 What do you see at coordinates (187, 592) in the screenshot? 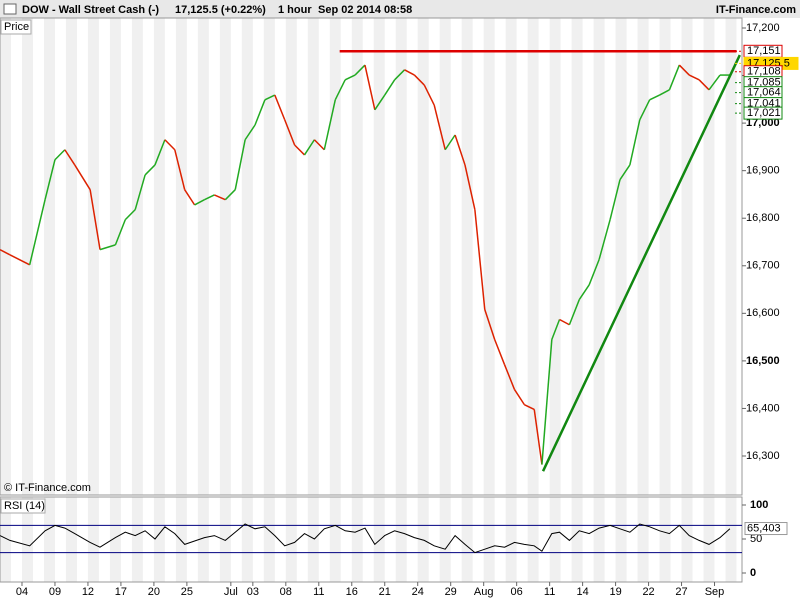
I see `x-tick-label: 25` at bounding box center [187, 592].